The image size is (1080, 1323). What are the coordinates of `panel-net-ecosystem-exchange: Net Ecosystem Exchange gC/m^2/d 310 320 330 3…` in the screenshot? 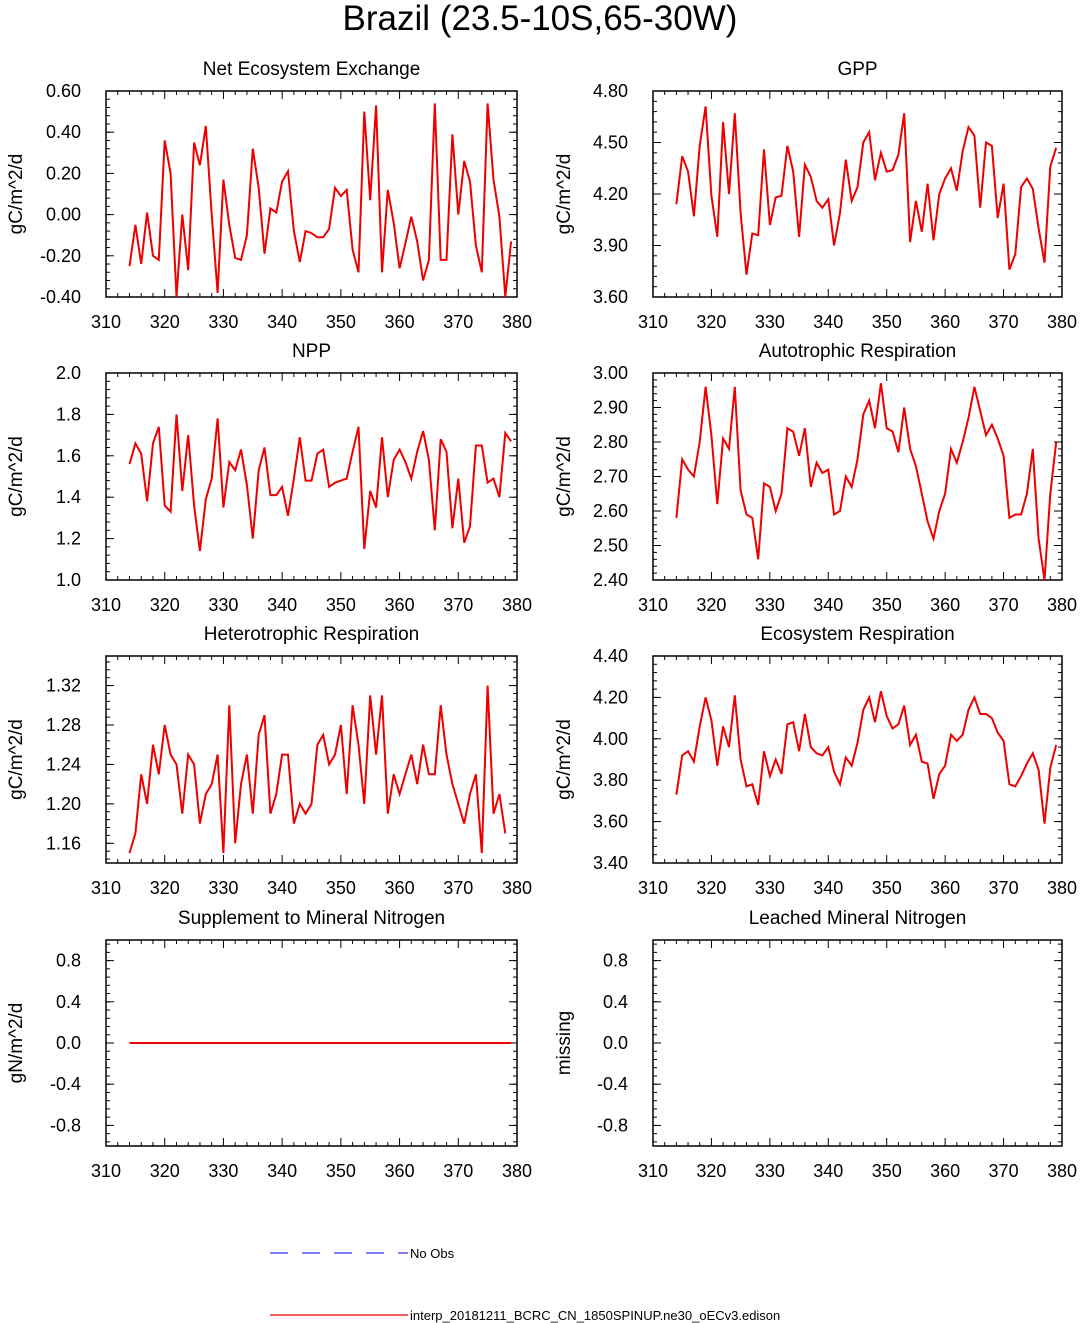 It's located at (269, 195).